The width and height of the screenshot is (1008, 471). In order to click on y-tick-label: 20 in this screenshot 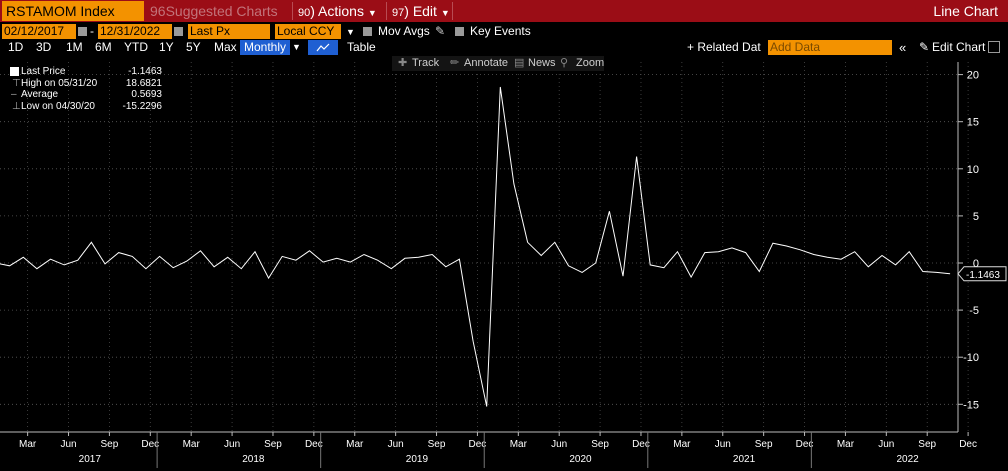, I will do `click(973, 76)`.